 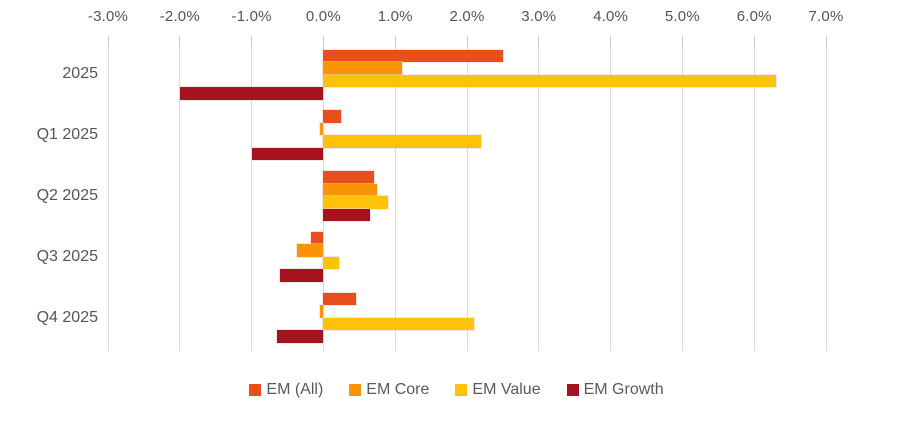 What do you see at coordinates (402, 141) in the screenshot?
I see `bar-em-value-q1-2025` at bounding box center [402, 141].